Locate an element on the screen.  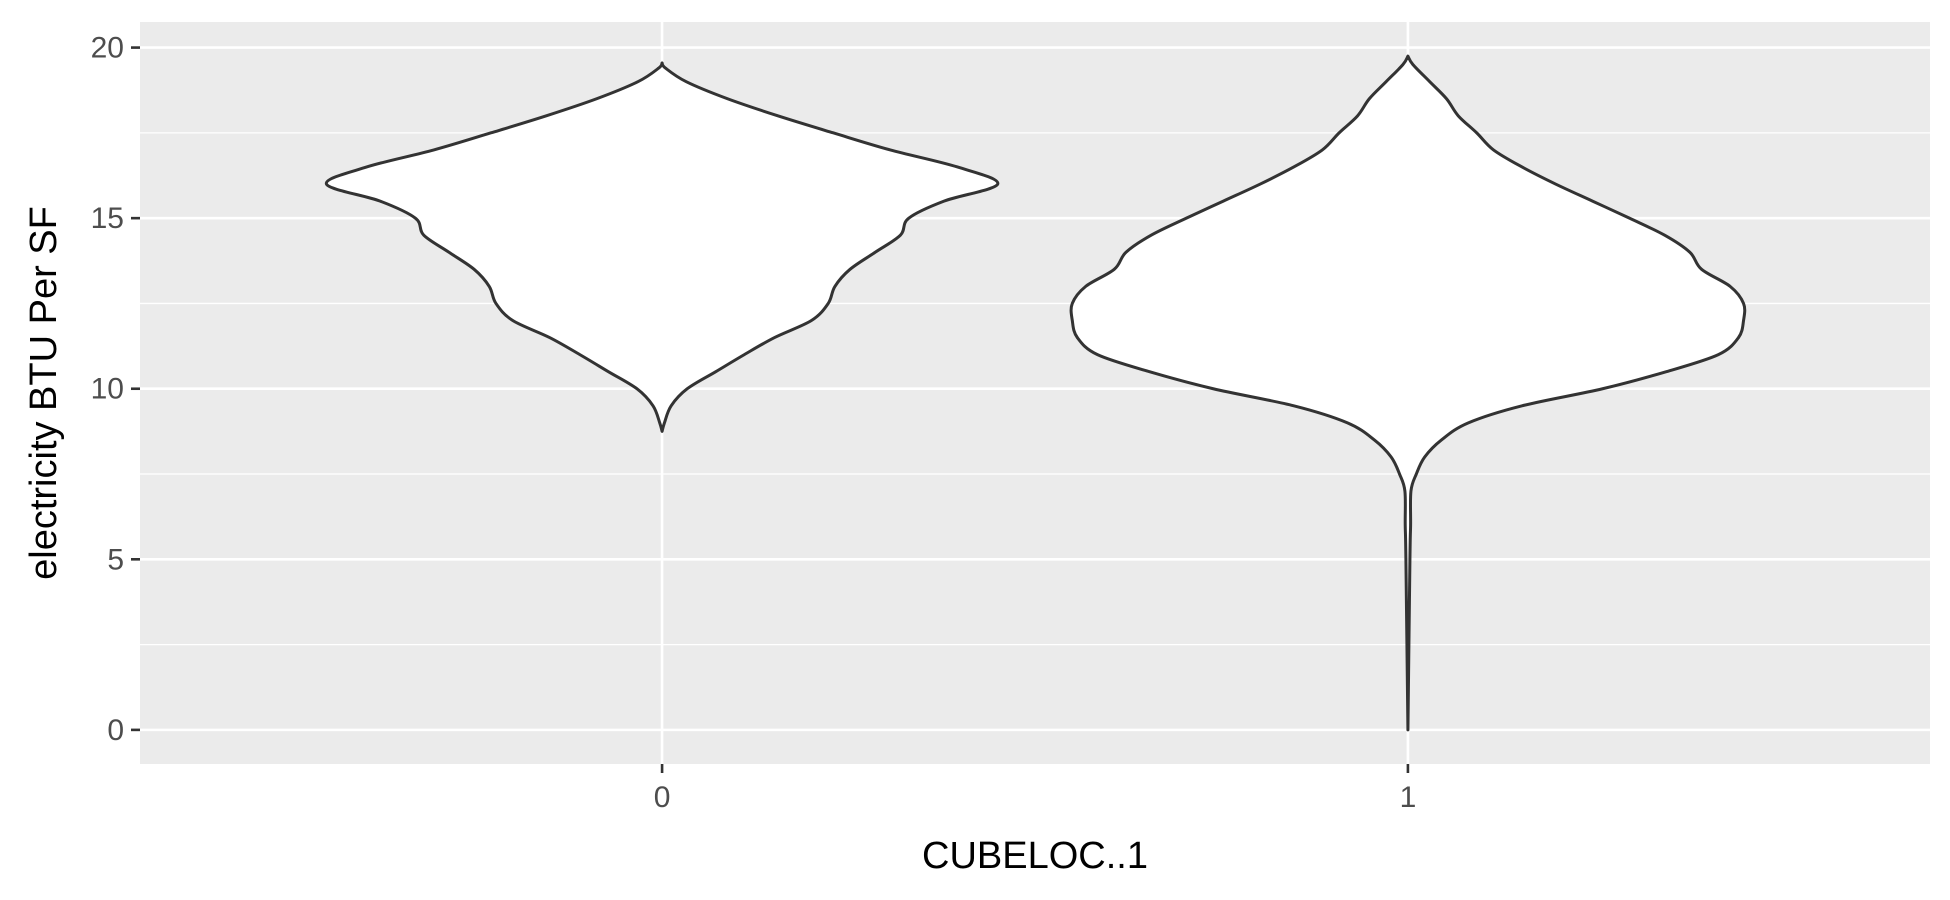
x-tick-label: 0 is located at coordinates (662, 797).